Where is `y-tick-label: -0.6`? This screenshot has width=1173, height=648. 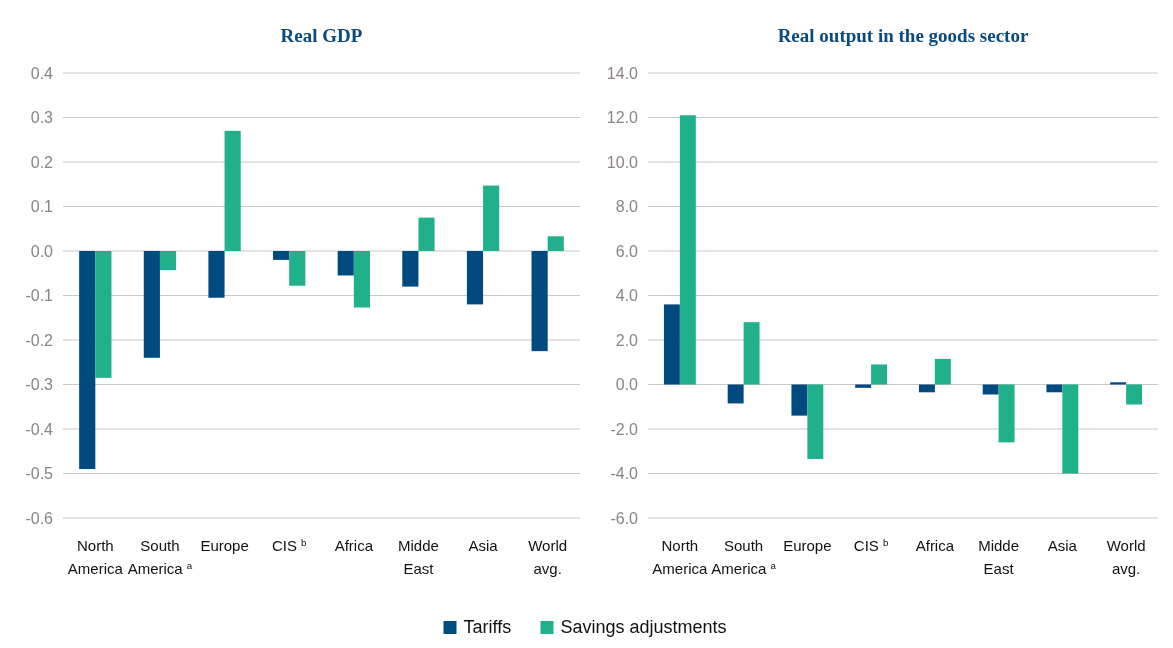
y-tick-label: -0.6 is located at coordinates (39, 518).